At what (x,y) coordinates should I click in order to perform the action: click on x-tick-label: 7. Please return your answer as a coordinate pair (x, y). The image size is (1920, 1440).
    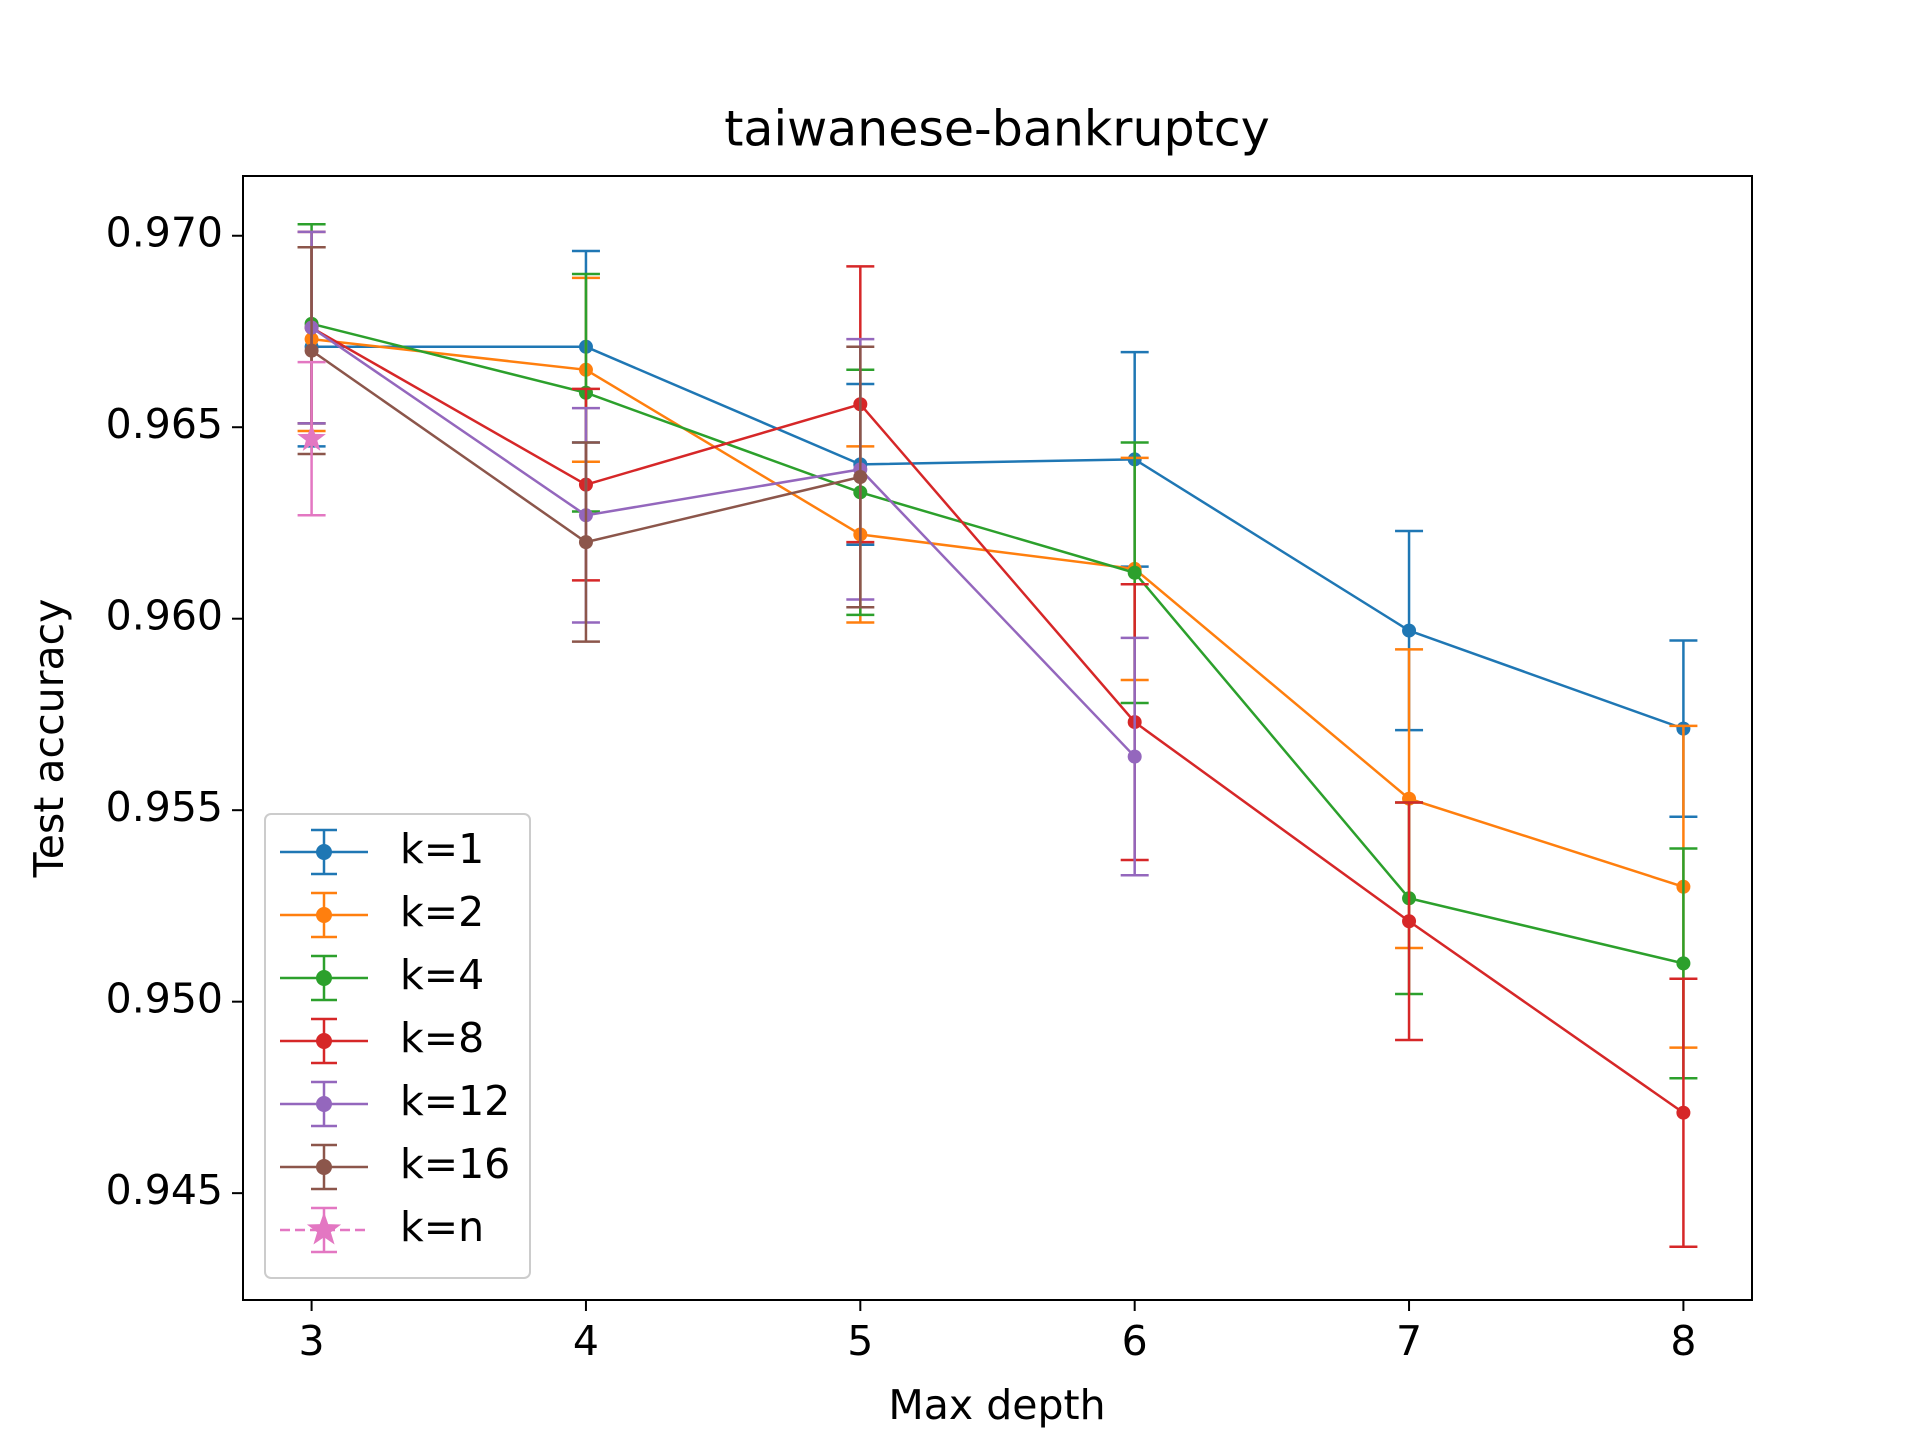
    Looking at the image, I should click on (1409, 1341).